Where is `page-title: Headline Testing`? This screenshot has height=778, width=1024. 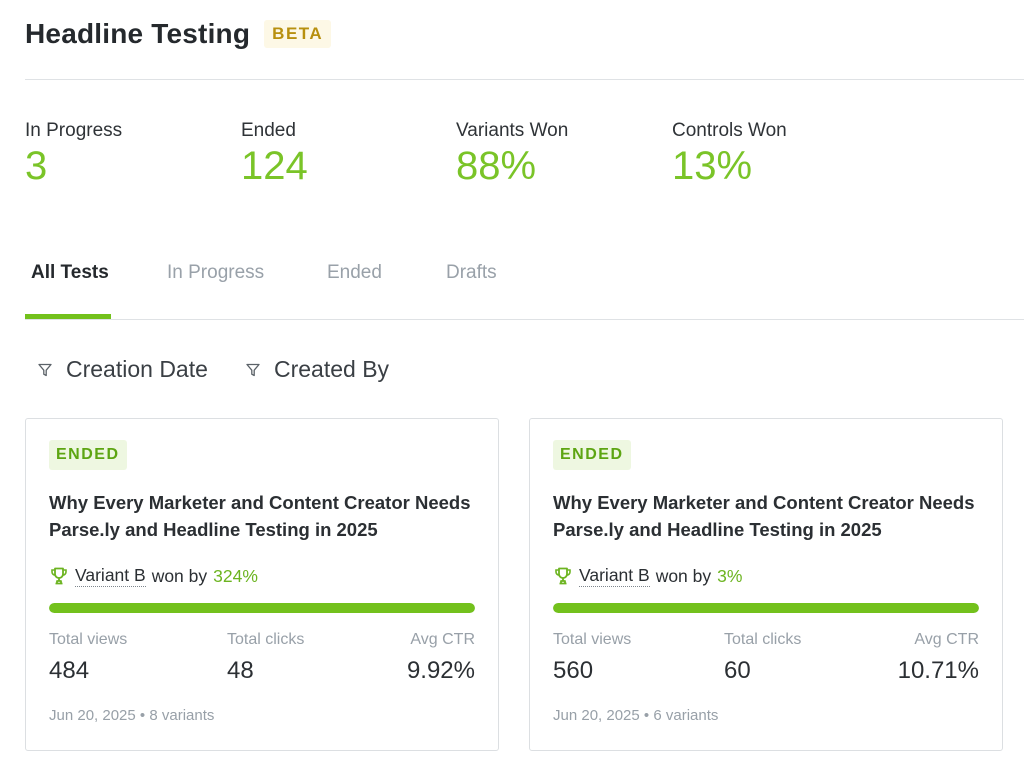 page-title: Headline Testing is located at coordinates (138, 33).